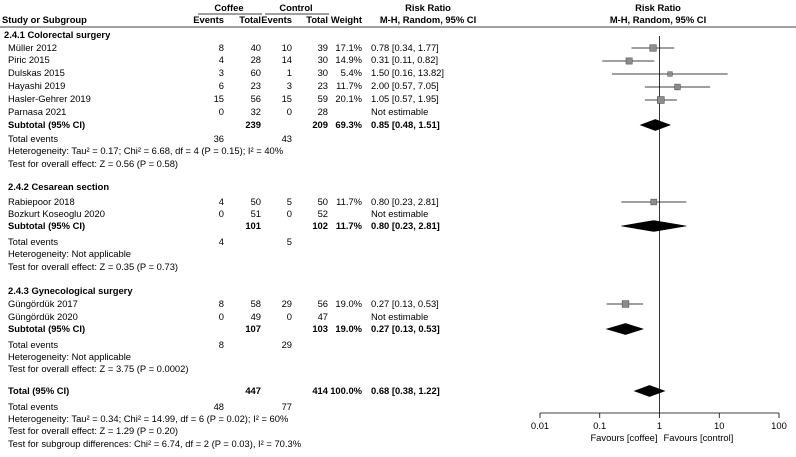 The width and height of the screenshot is (796, 457). What do you see at coordinates (256, 213) in the screenshot?
I see `total-coffee: 51` at bounding box center [256, 213].